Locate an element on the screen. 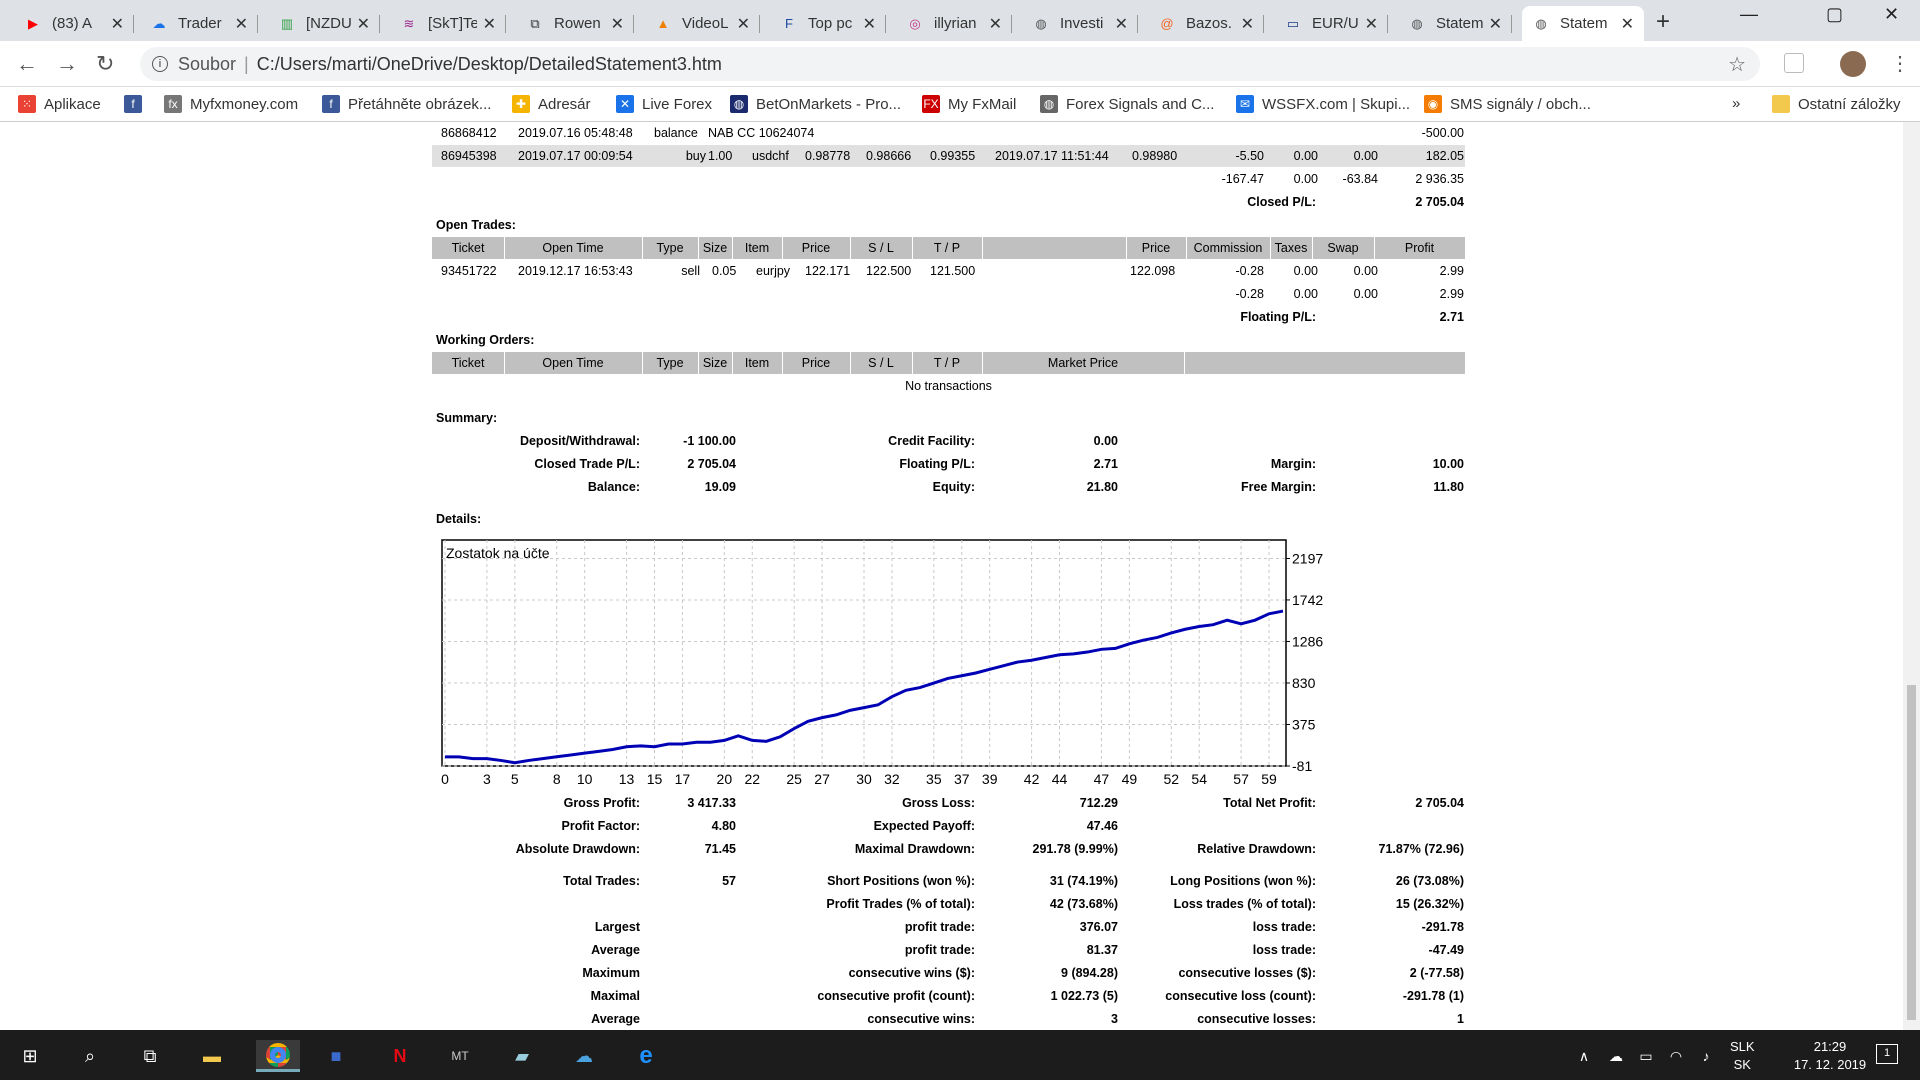  bookmark-other: Ostatní záložky is located at coordinates (1836, 104).